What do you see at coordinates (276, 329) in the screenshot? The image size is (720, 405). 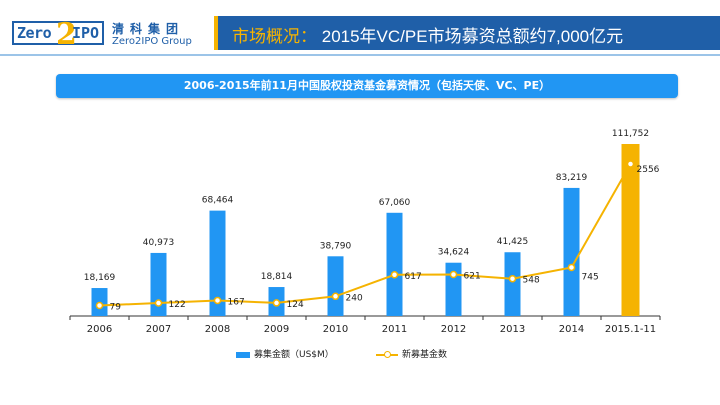 I see `x-tick-label: 2009` at bounding box center [276, 329].